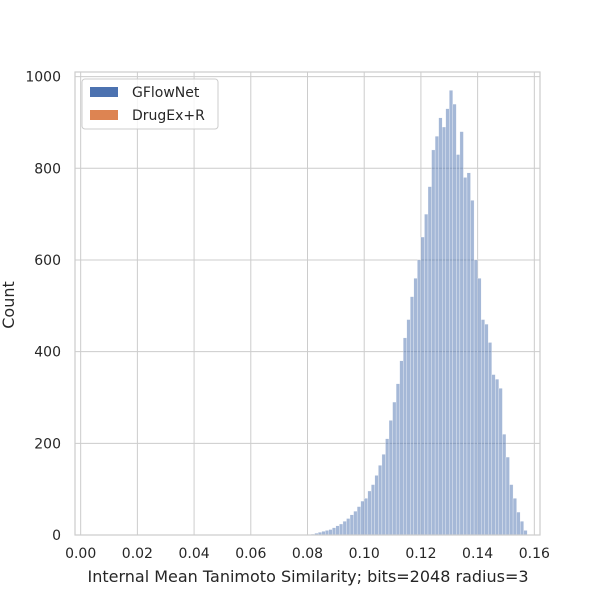 This screenshot has height=600, width=600. I want to click on y-tick-label: 600, so click(47, 261).